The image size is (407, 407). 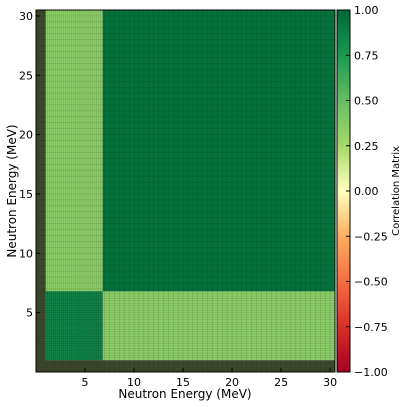 I want to click on colorbar-tick-label: −0.50, so click(x=371, y=282).